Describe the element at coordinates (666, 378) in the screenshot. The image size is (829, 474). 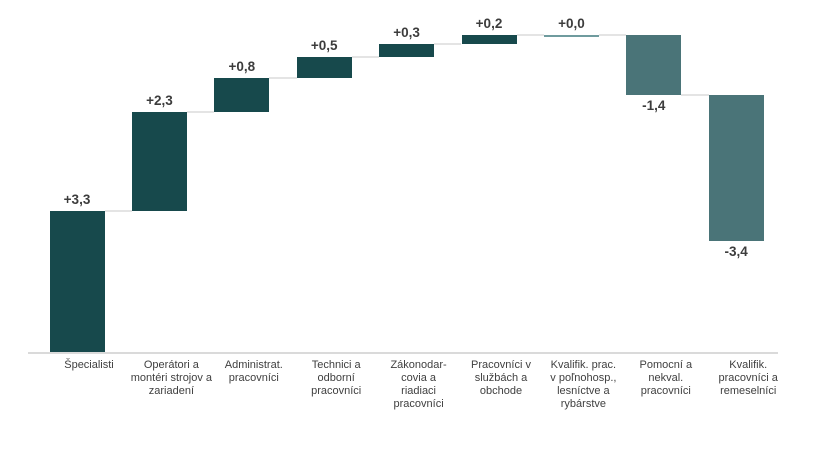
I see `category-label: Pomocní a nekval. pracovníci` at that location.